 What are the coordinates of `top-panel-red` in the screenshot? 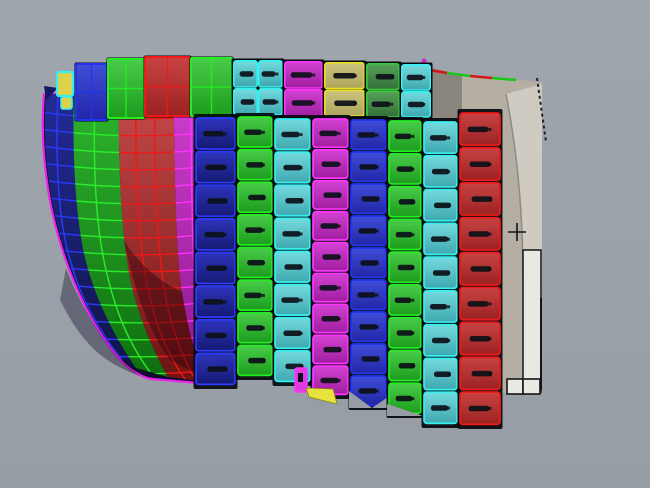 It's located at (167, 86).